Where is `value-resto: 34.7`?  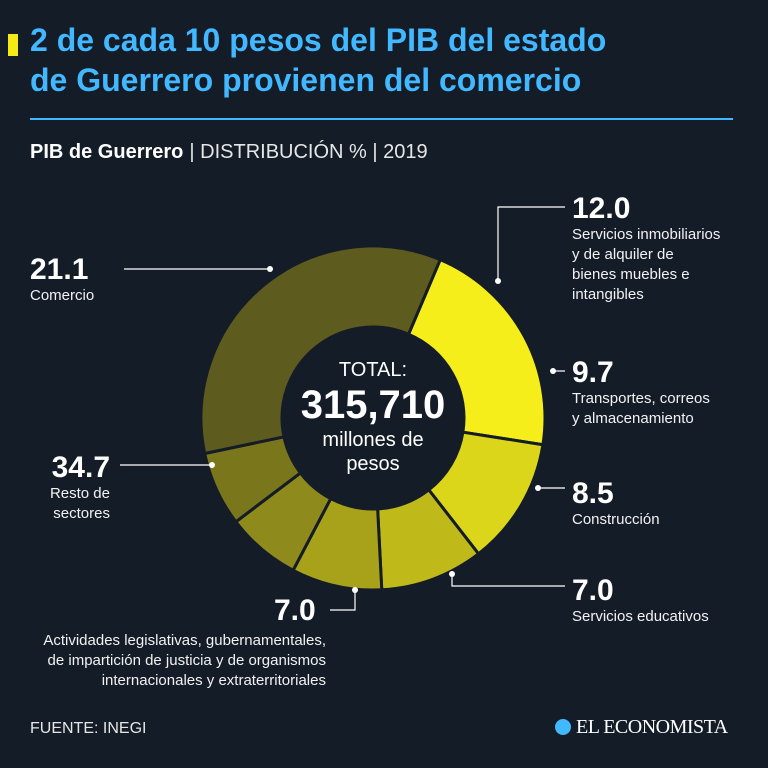
value-resto: 34.7 is located at coordinates (80, 467).